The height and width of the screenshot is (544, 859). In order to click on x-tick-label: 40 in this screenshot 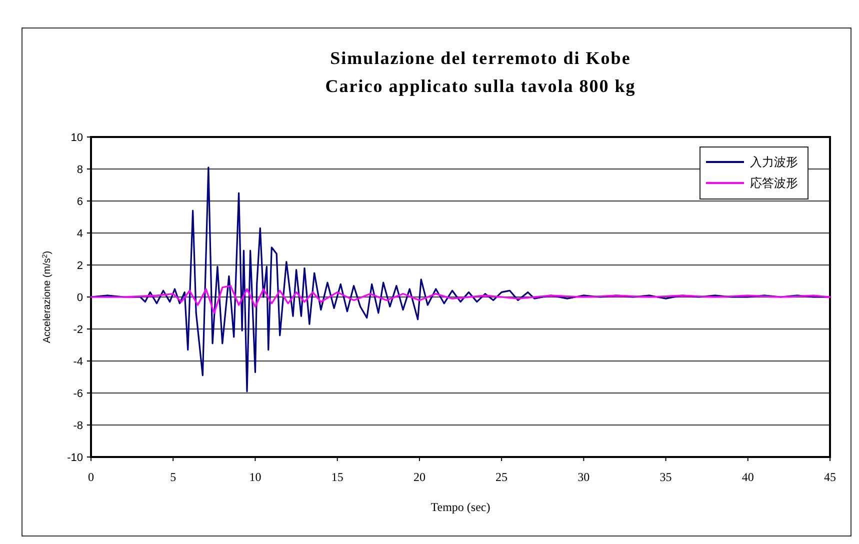, I will do `click(748, 477)`.